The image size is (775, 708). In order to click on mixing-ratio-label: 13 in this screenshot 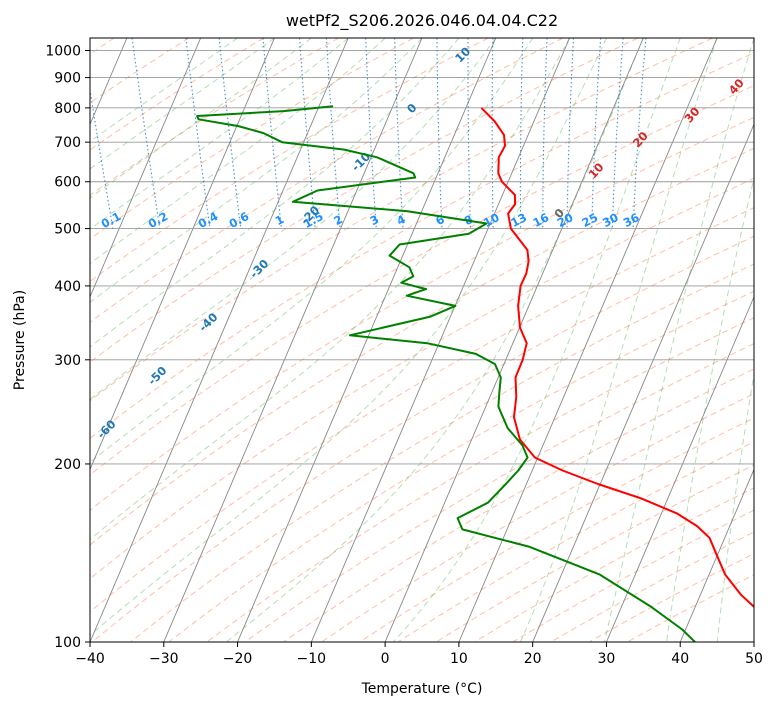, I will do `click(518, 220)`.